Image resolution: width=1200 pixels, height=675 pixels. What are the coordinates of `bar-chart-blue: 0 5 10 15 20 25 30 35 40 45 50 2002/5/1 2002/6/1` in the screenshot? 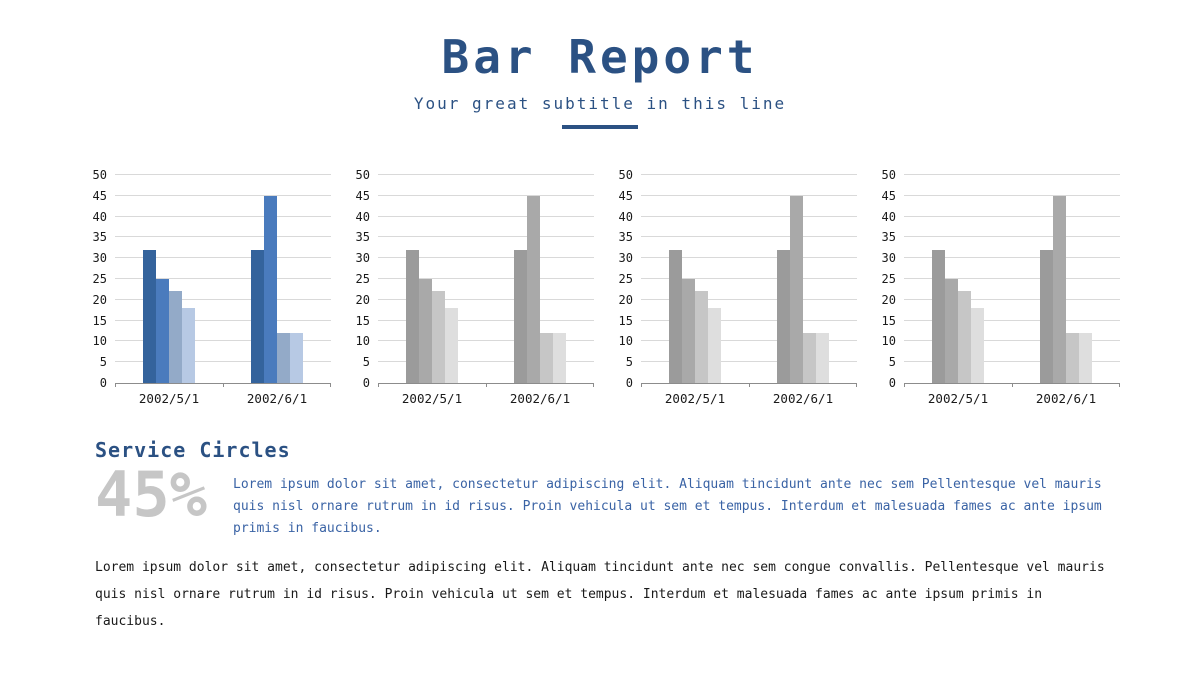 It's located at (208, 287).